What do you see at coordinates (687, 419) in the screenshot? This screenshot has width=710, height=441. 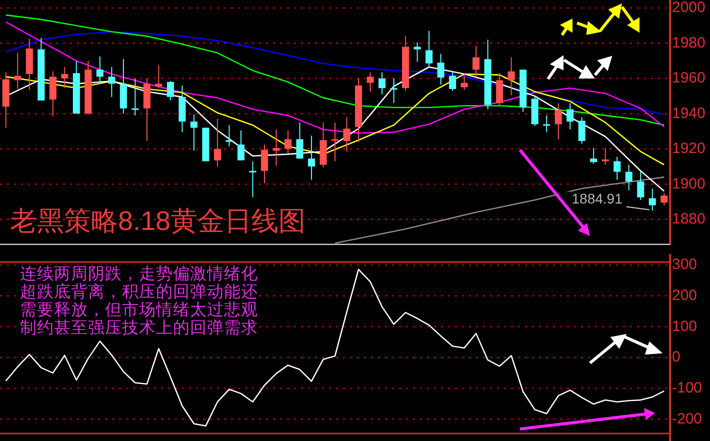 I see `y-tick-label: -200` at bounding box center [687, 419].